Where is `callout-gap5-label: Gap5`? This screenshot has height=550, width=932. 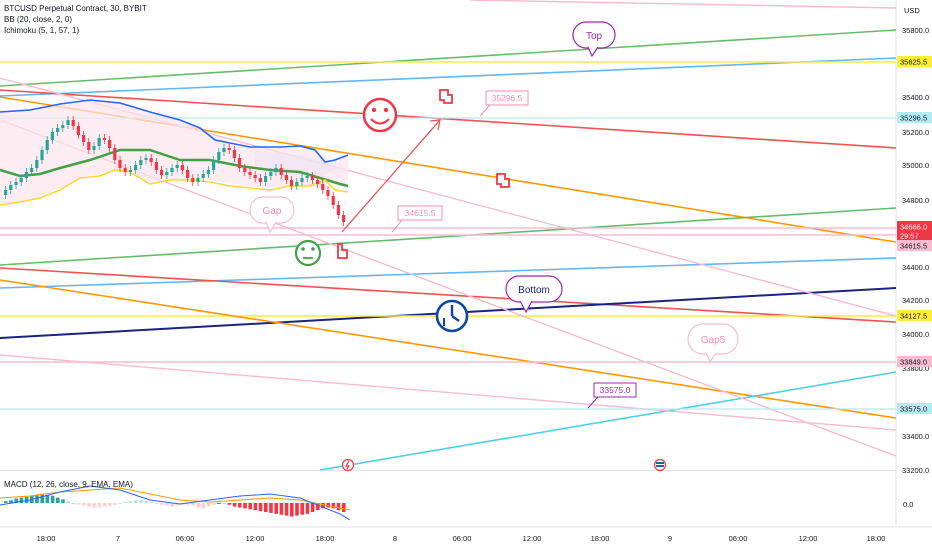
callout-gap5-label: Gap5 is located at coordinates (713, 340).